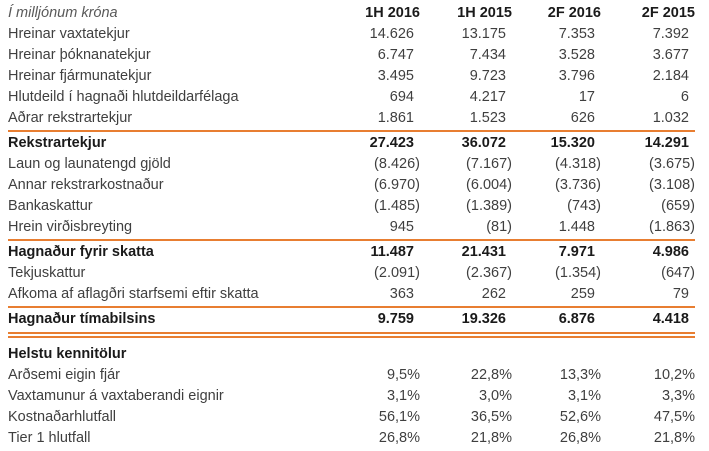  I want to click on row-value: 47,5%, so click(674, 417).